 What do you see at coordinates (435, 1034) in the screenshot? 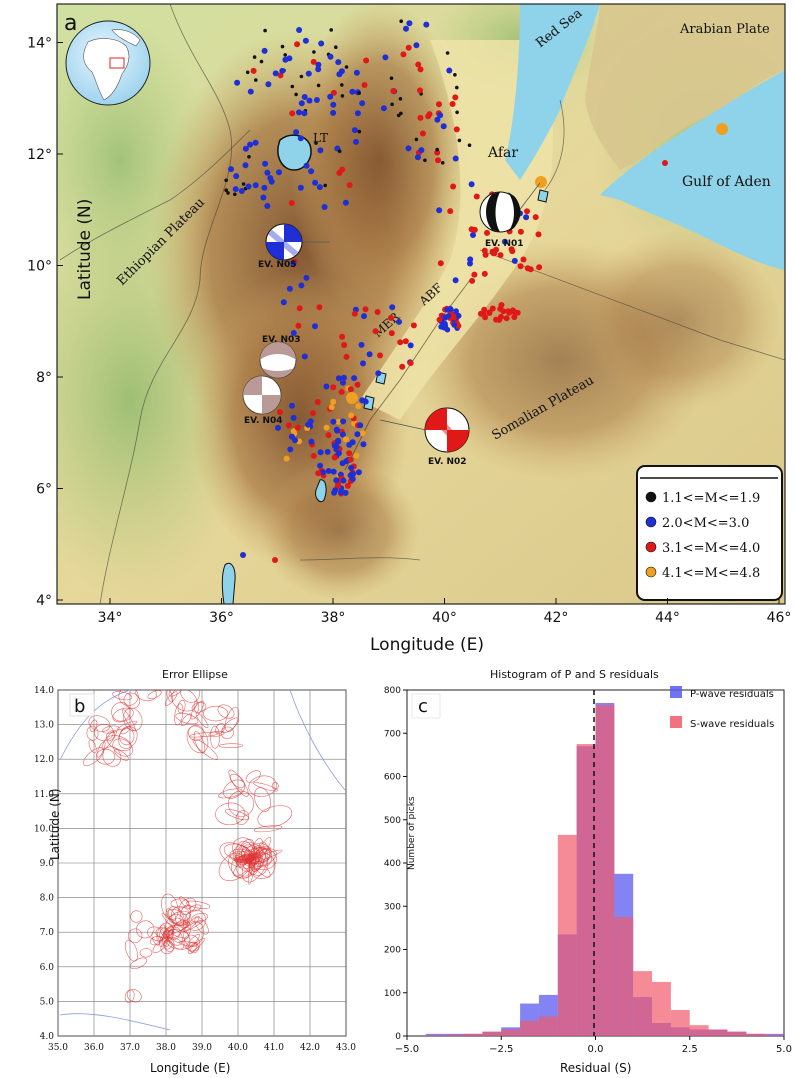
I see `p-residual-bar` at bounding box center [435, 1034].